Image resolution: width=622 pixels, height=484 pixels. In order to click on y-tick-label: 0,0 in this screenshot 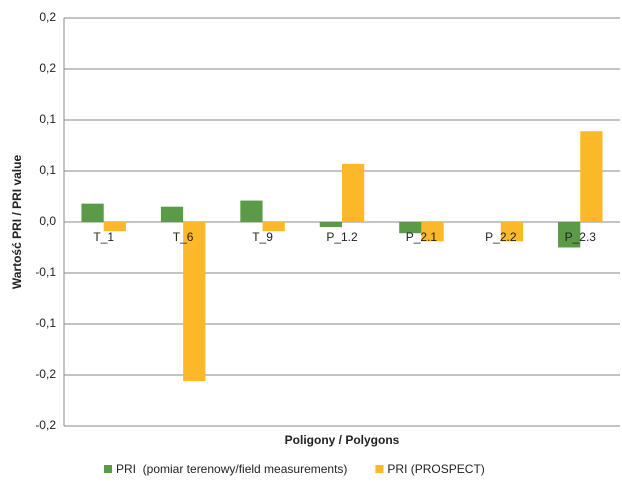, I will do `click(47, 221)`.